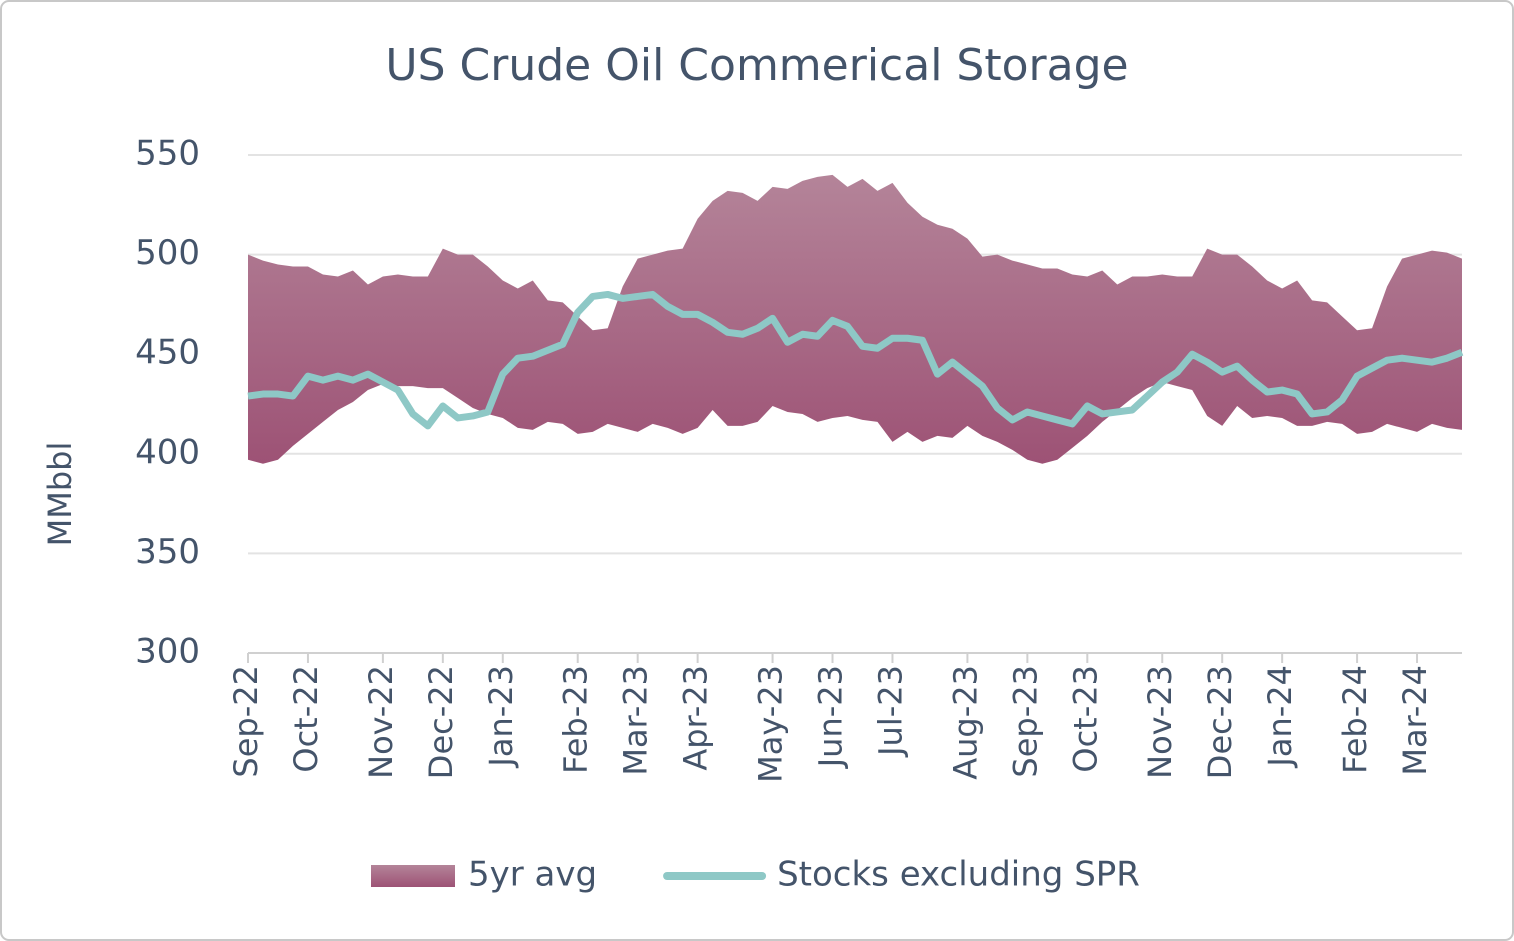 The width and height of the screenshot is (1514, 941). Describe the element at coordinates (306, 719) in the screenshot. I see `x-tick-label: Oct-22` at that location.